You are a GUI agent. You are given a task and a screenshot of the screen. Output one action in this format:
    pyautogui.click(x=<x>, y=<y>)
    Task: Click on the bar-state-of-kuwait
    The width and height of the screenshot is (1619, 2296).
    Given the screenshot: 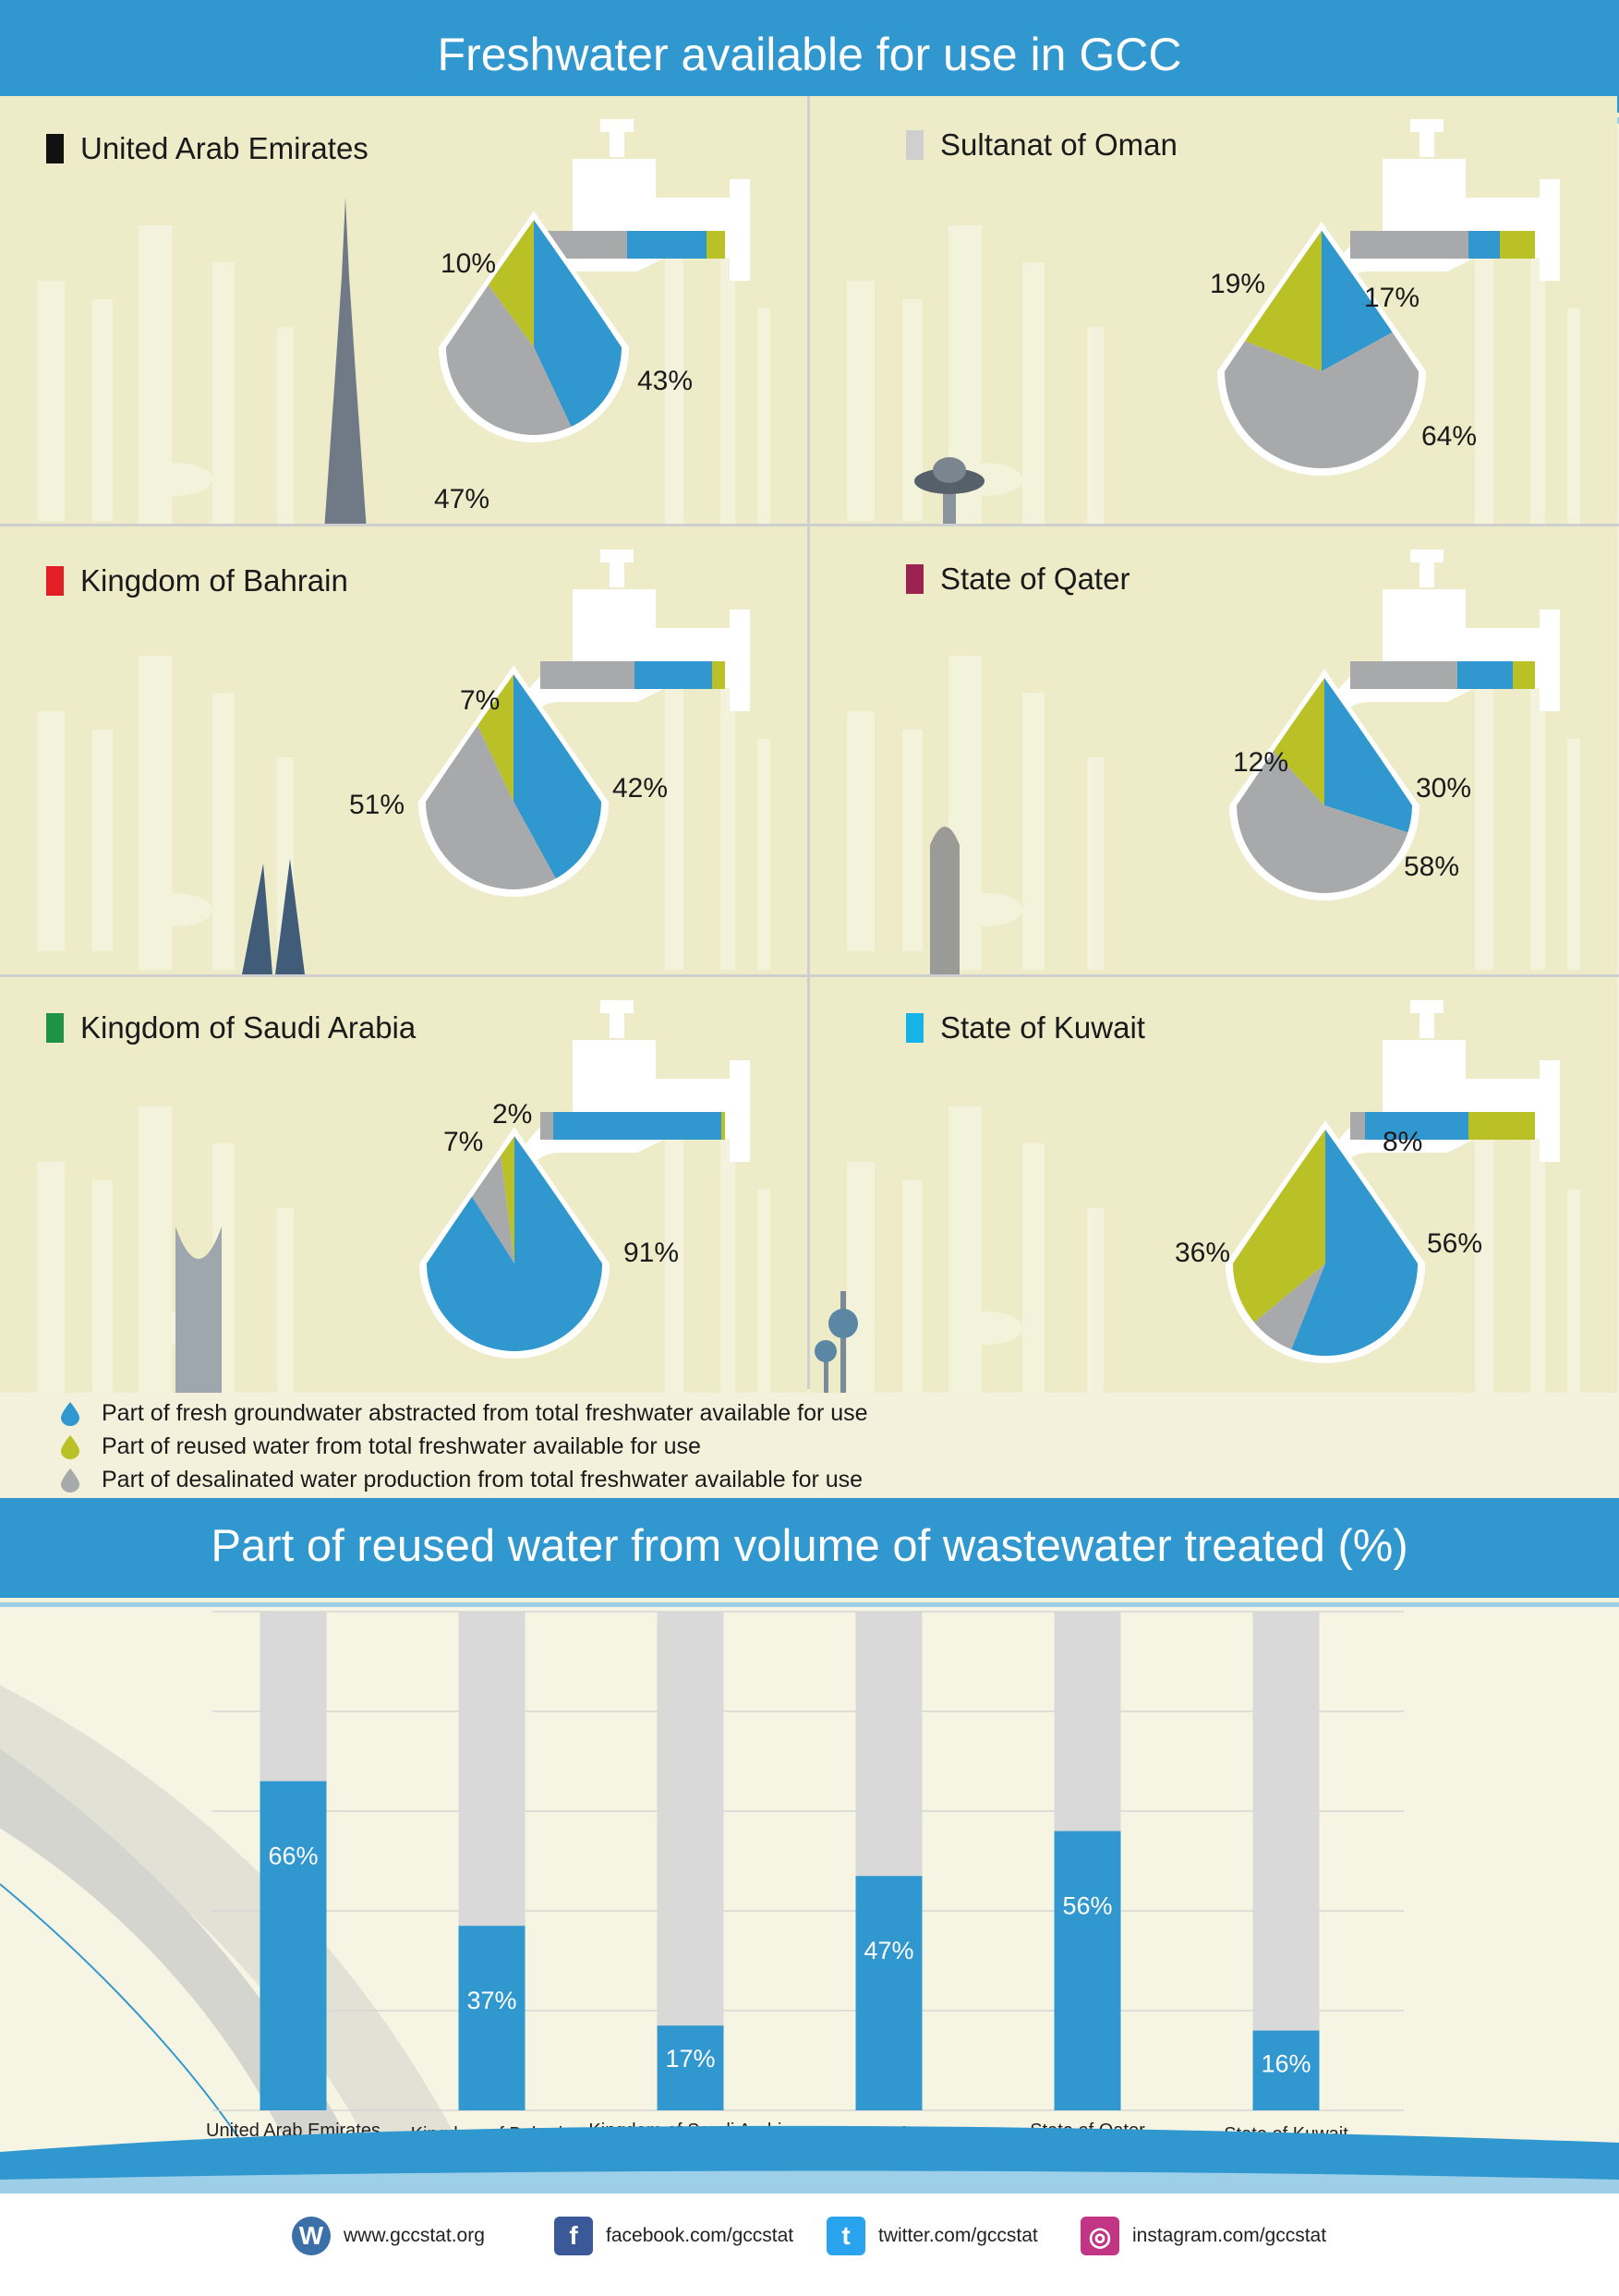 What is the action you would take?
    pyautogui.click(x=1286, y=2070)
    